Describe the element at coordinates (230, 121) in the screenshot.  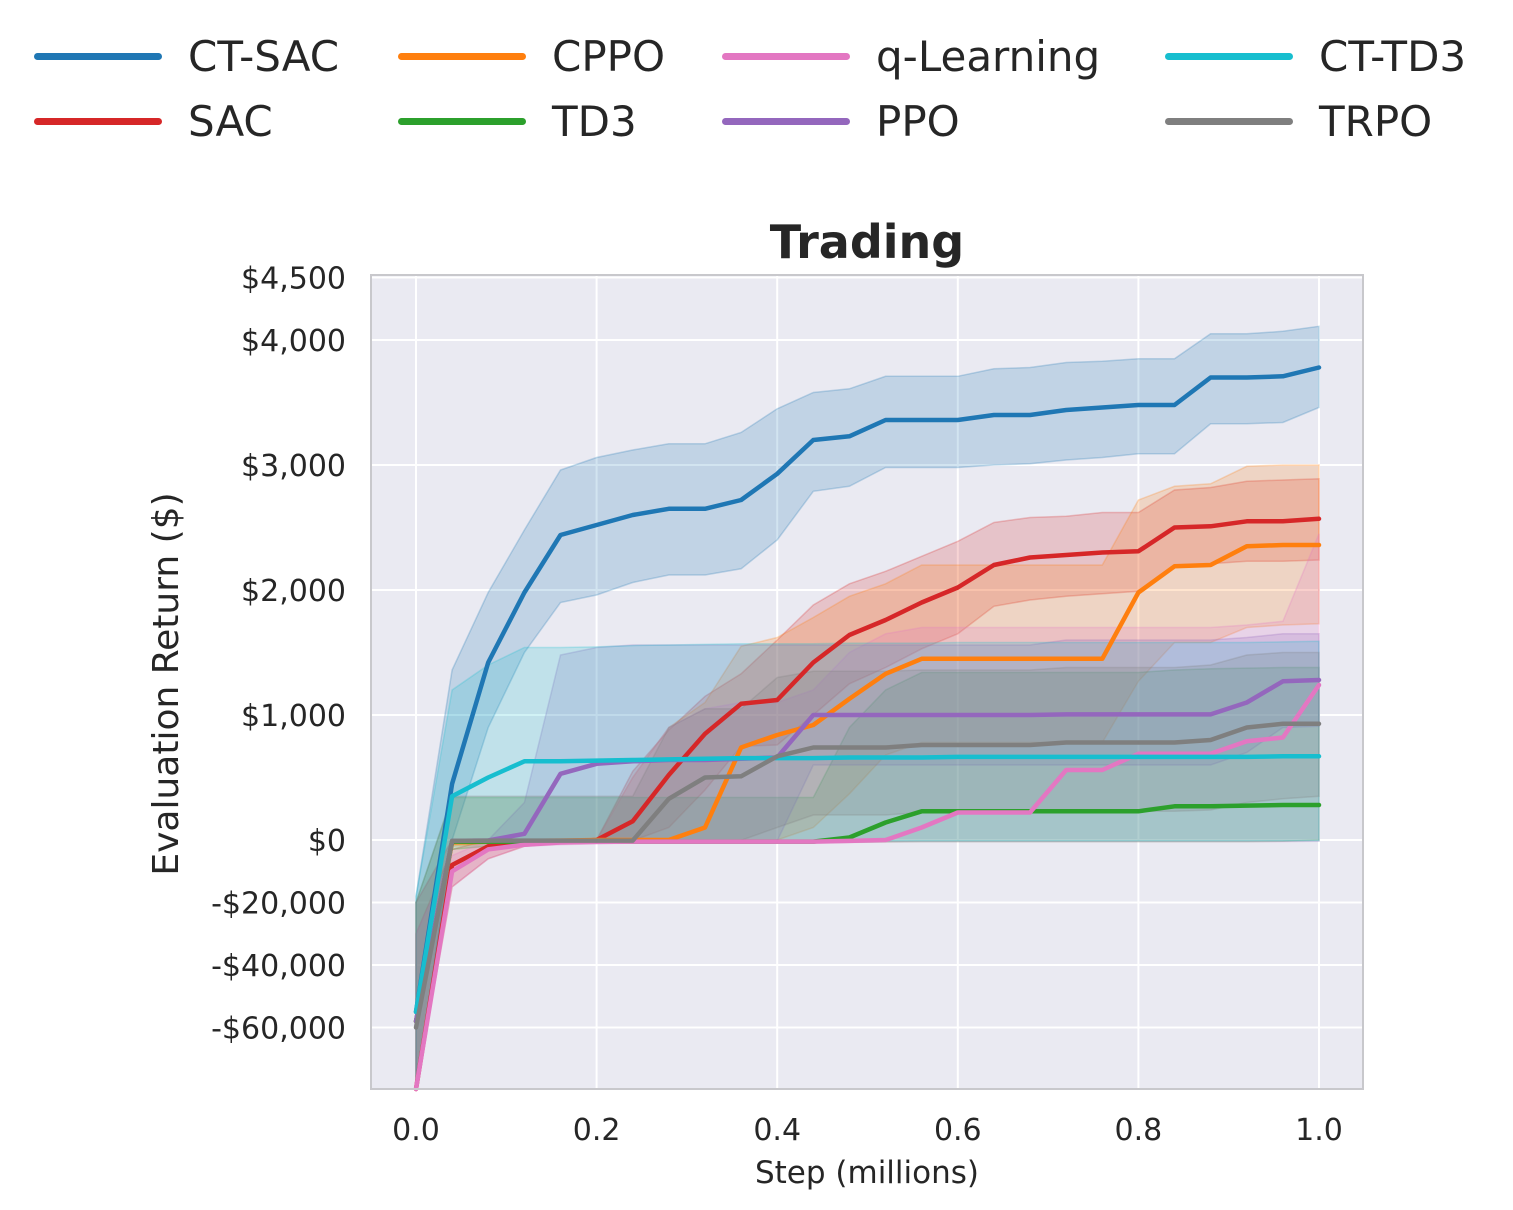
I see `legend-label: SAC` at that location.